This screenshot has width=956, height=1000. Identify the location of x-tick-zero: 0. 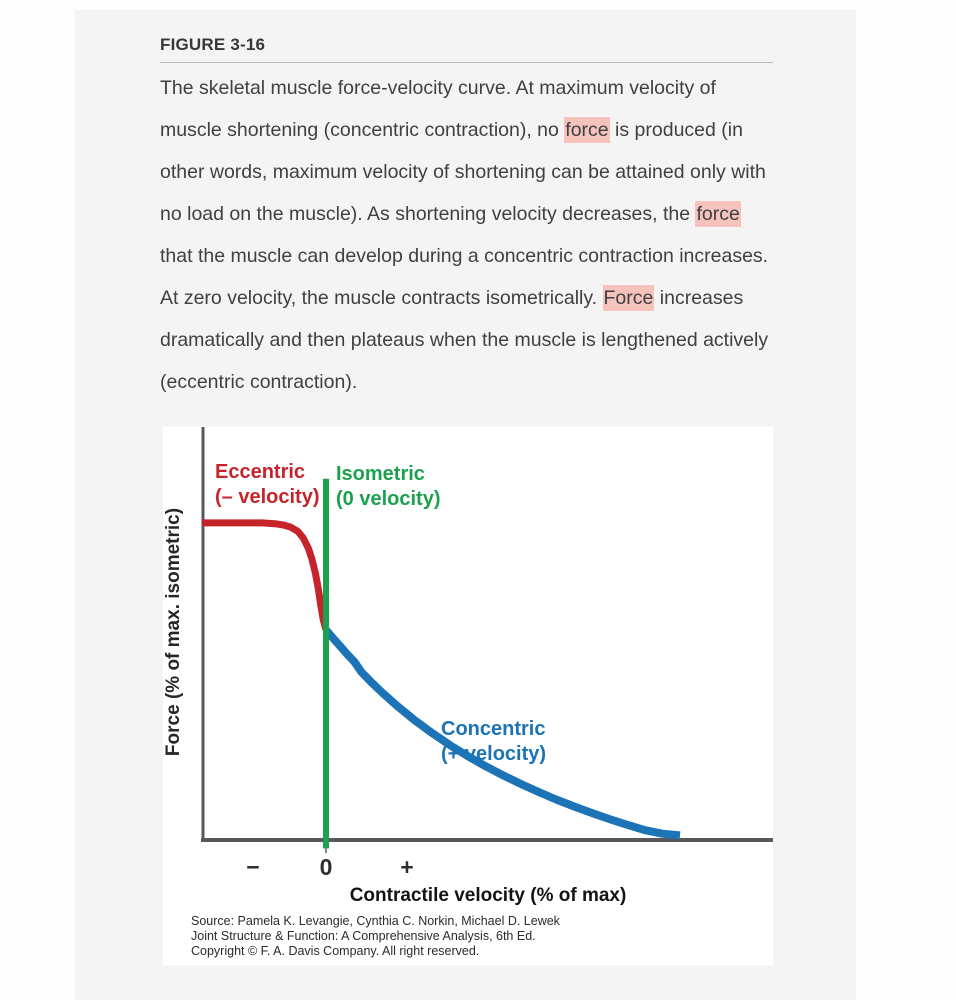
(326, 867).